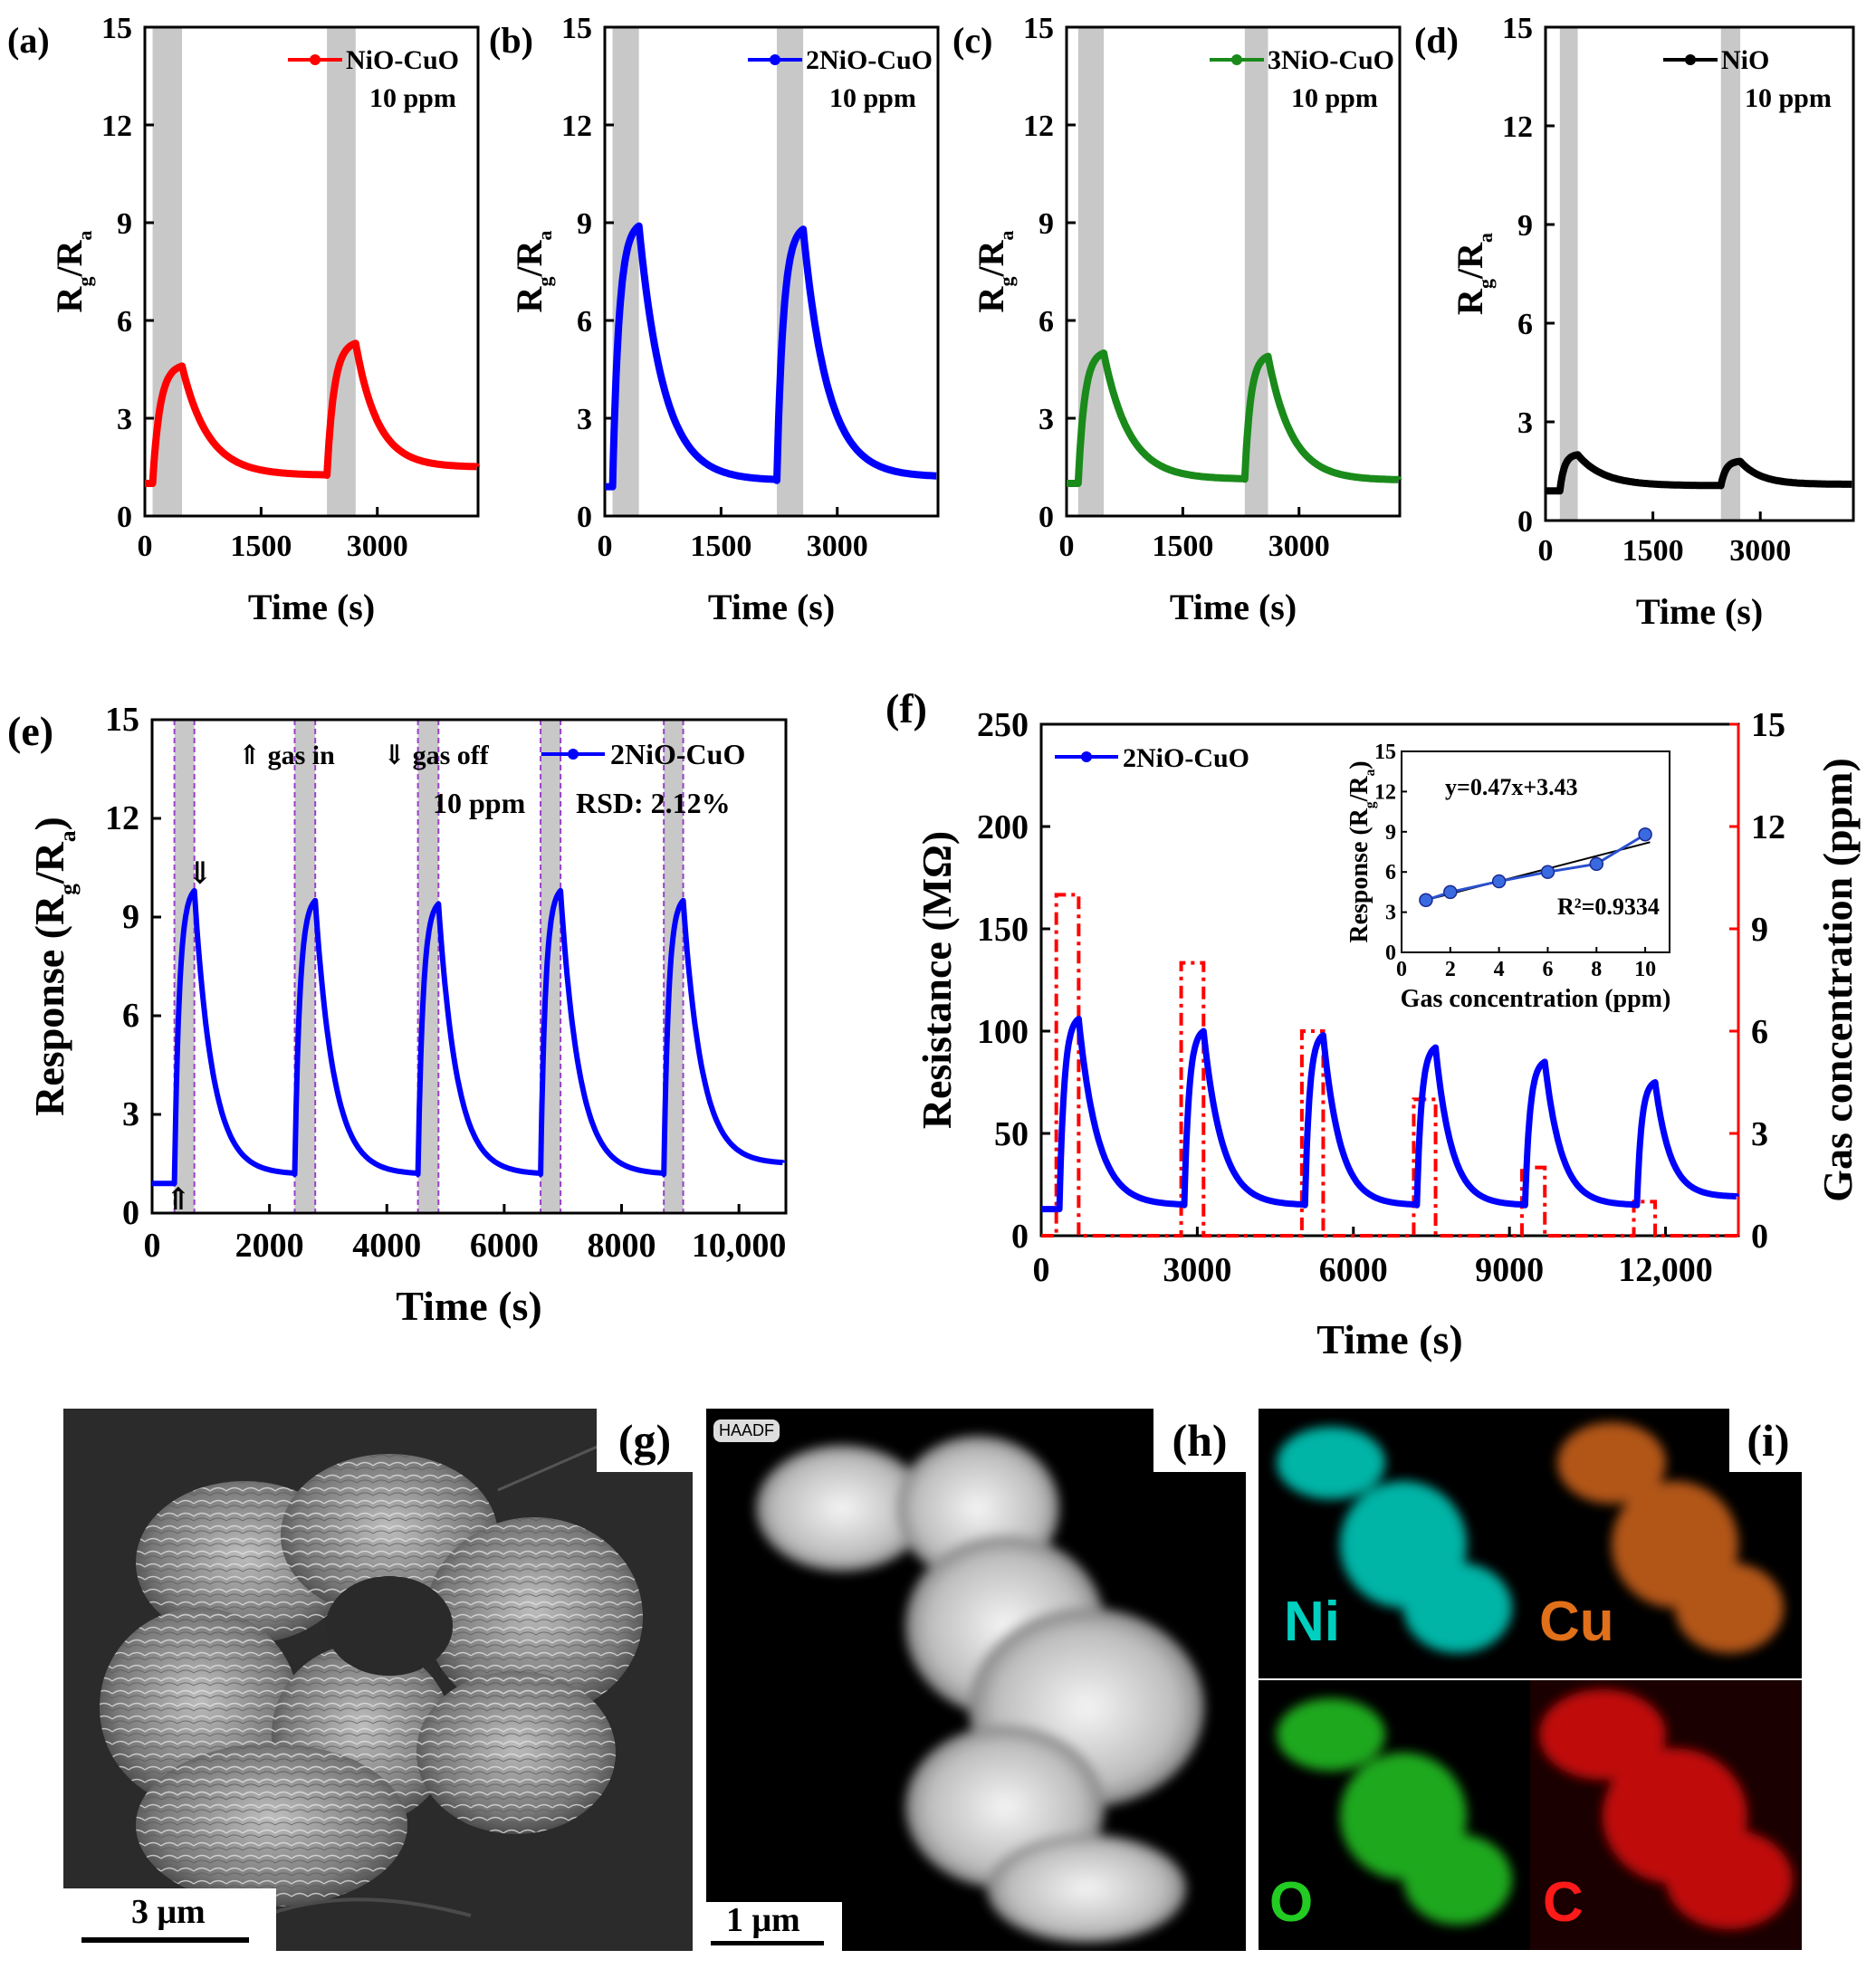 This screenshot has width=1876, height=1969. What do you see at coordinates (767, 1943) in the screenshot?
I see `scale-bar` at bounding box center [767, 1943].